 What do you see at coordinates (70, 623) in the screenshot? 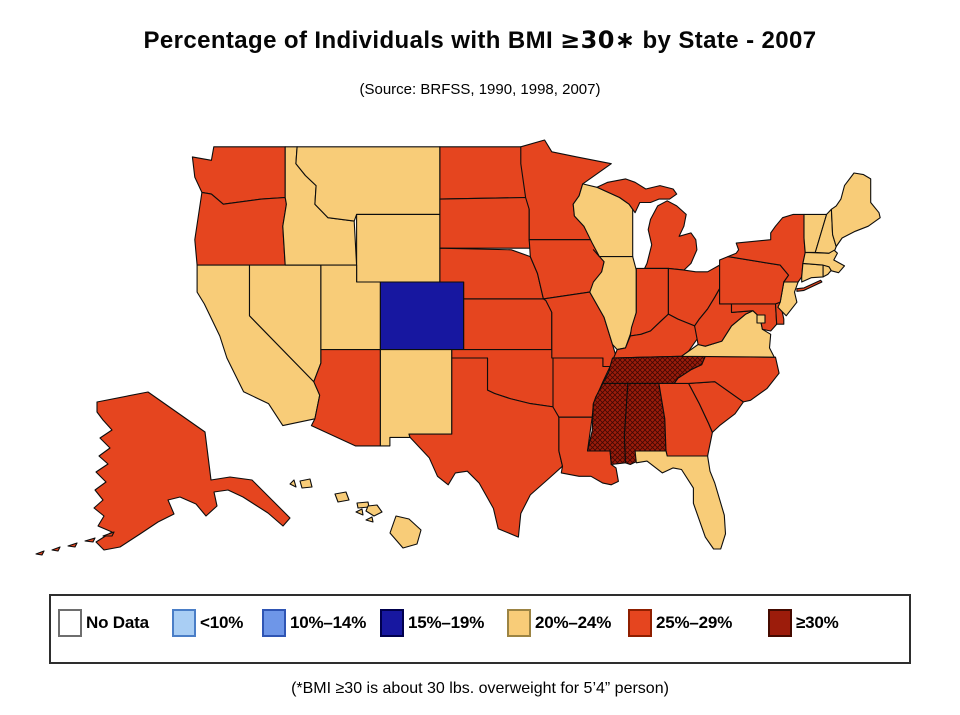
I see `legend-swatch-no_data` at bounding box center [70, 623].